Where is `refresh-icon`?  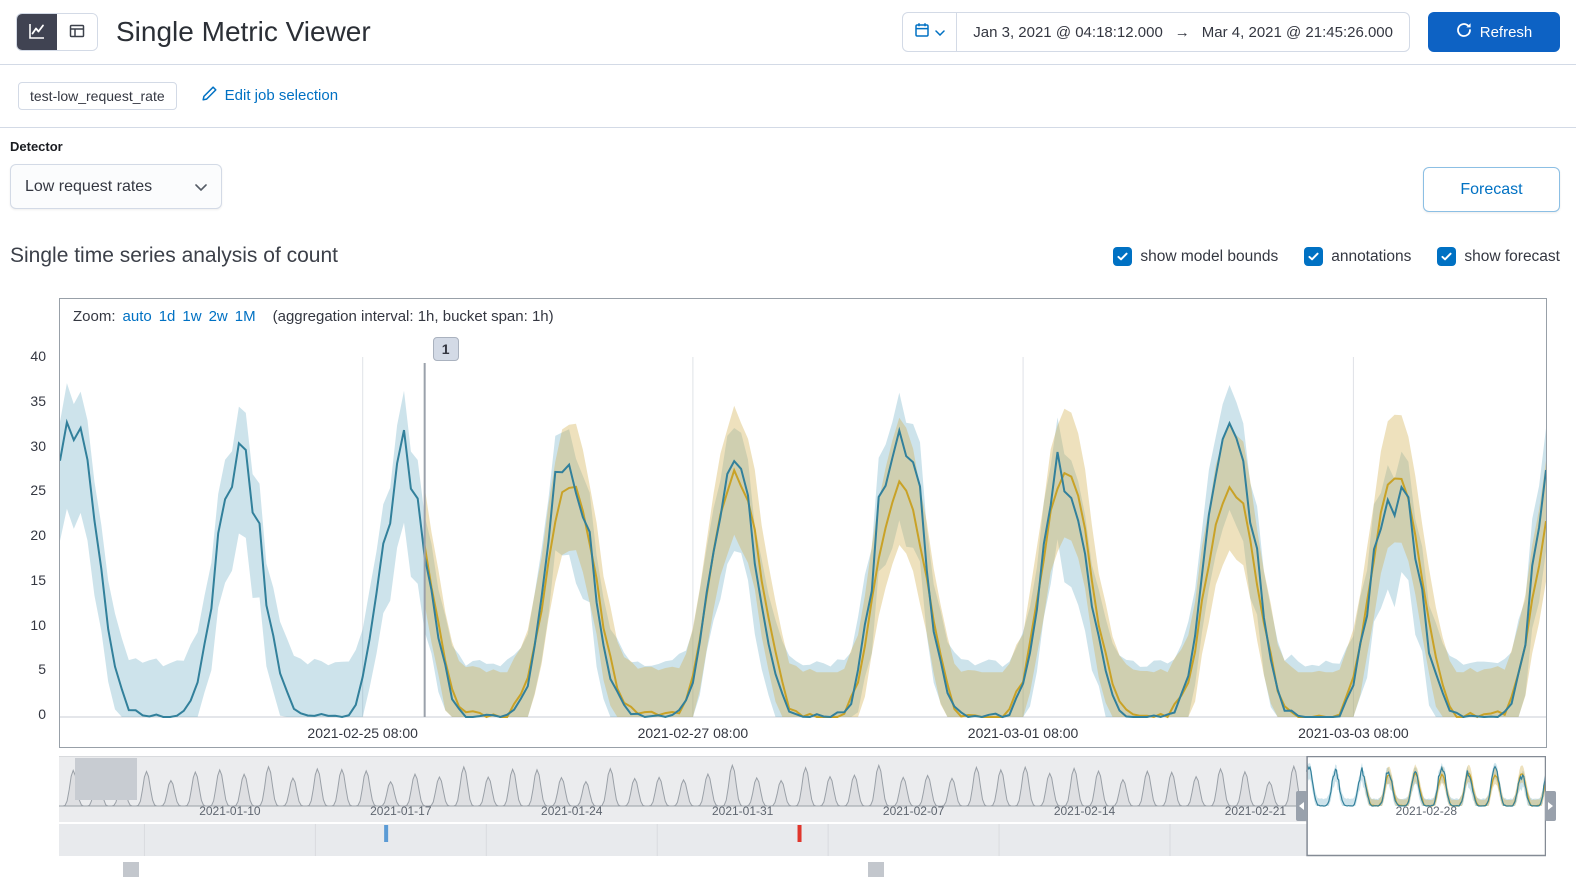 refresh-icon is located at coordinates (1464, 32).